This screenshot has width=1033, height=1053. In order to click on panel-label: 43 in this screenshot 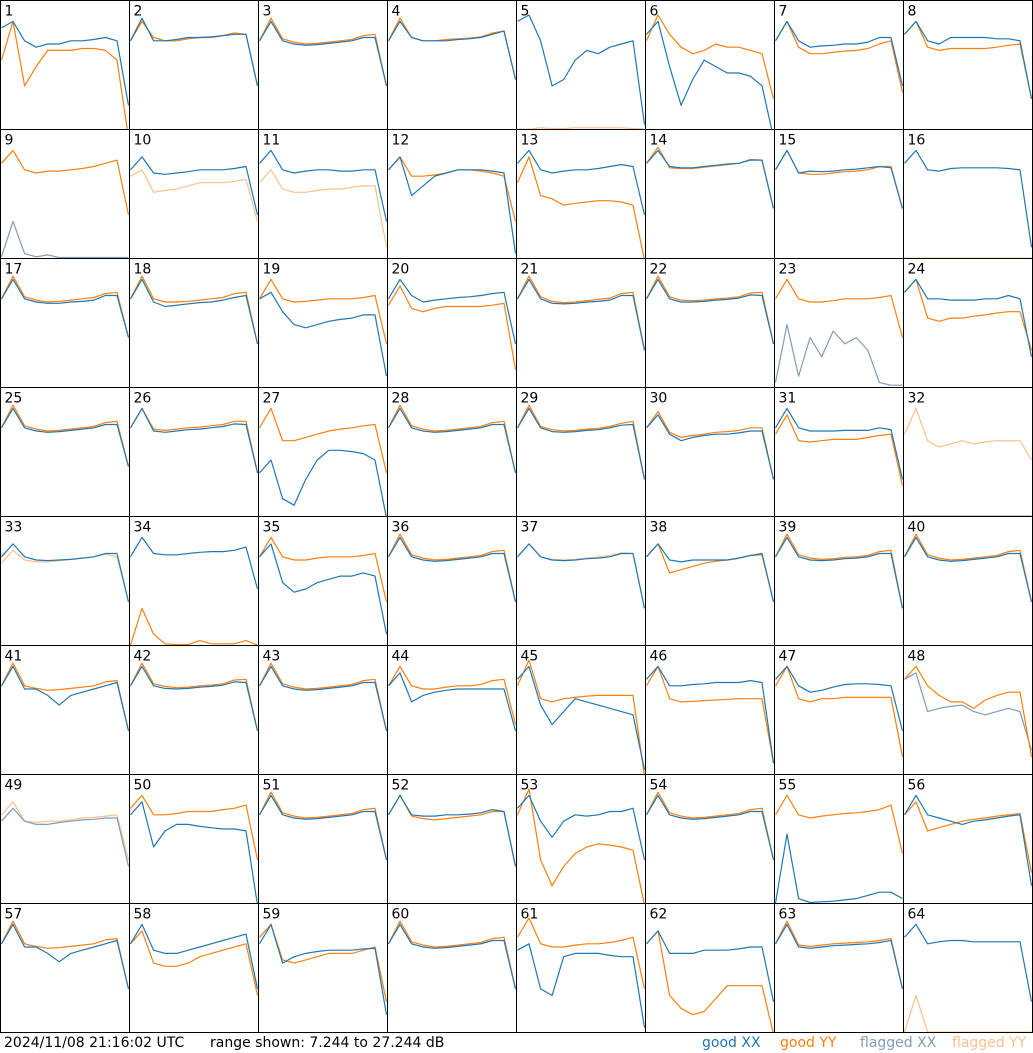, I will do `click(272, 657)`.